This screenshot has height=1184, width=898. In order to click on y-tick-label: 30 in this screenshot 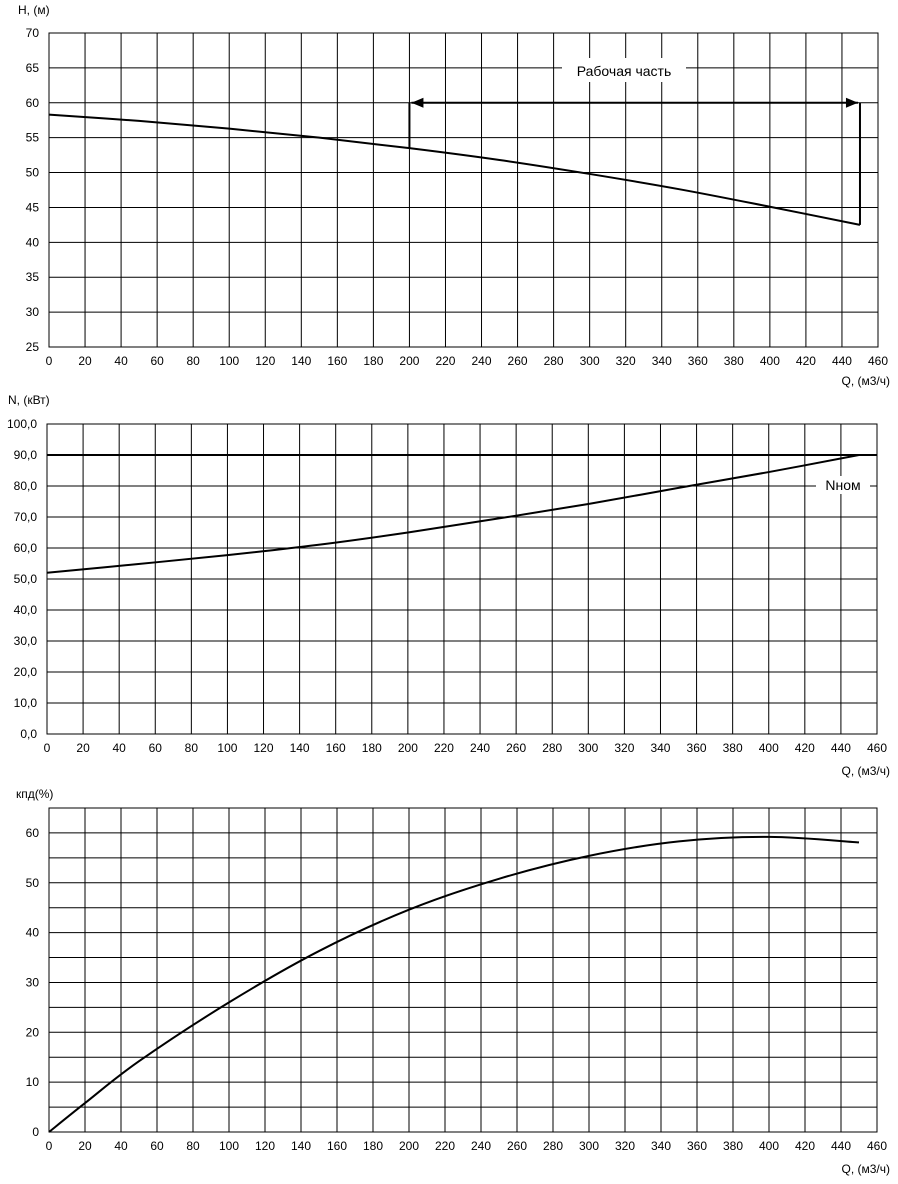, I will do `click(33, 982)`.